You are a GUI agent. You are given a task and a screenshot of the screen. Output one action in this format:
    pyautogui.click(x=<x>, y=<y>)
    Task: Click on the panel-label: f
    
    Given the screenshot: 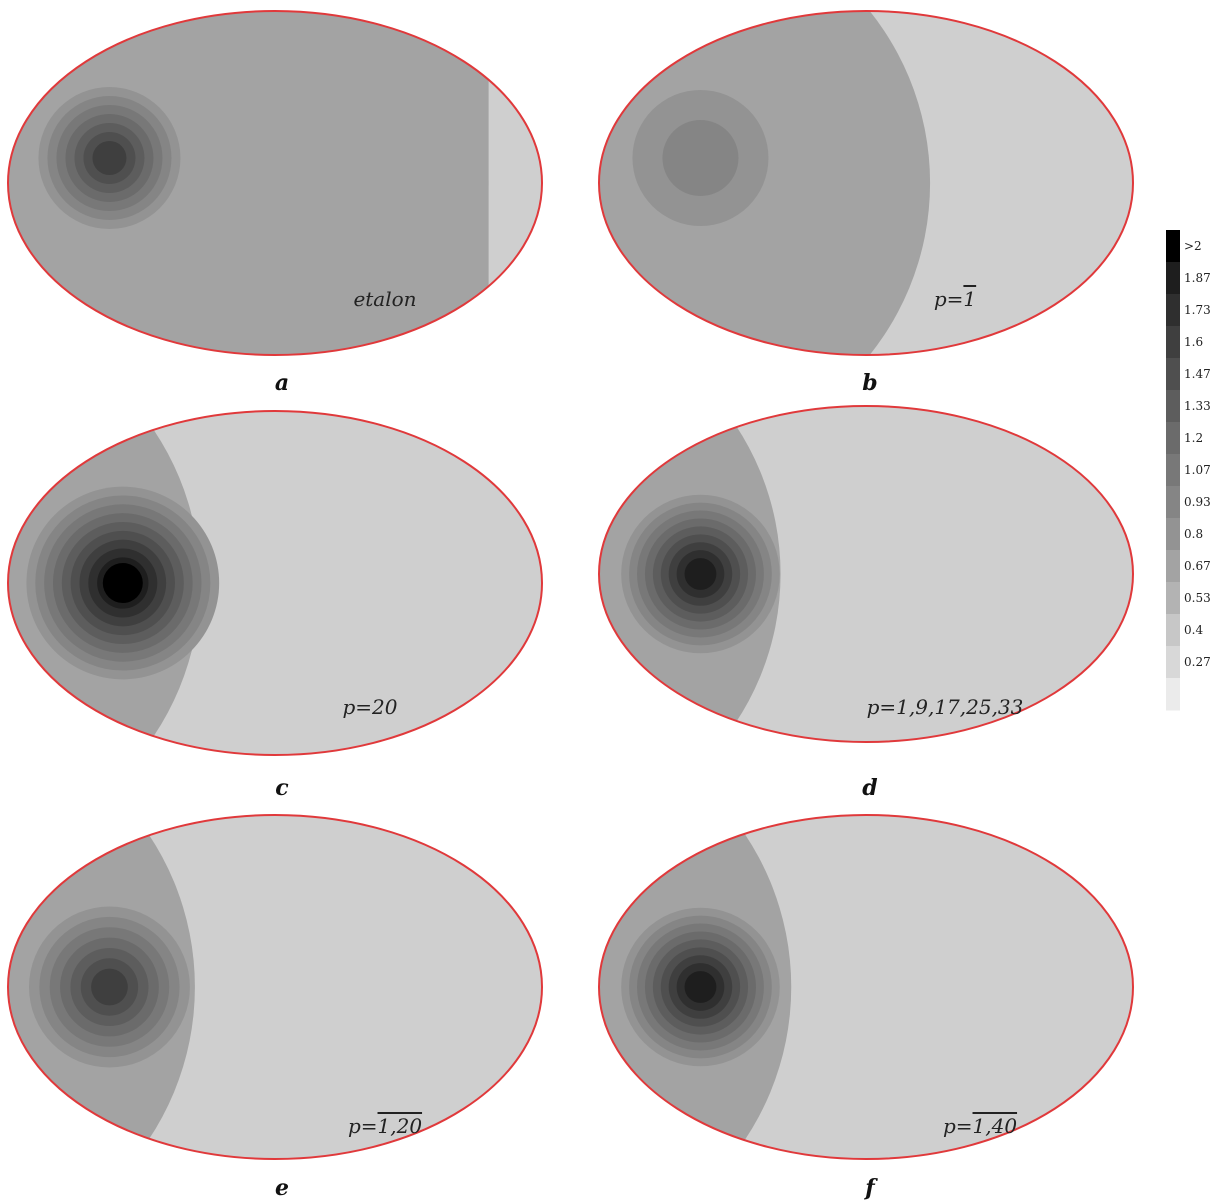 What is the action you would take?
    pyautogui.click(x=870, y=1188)
    